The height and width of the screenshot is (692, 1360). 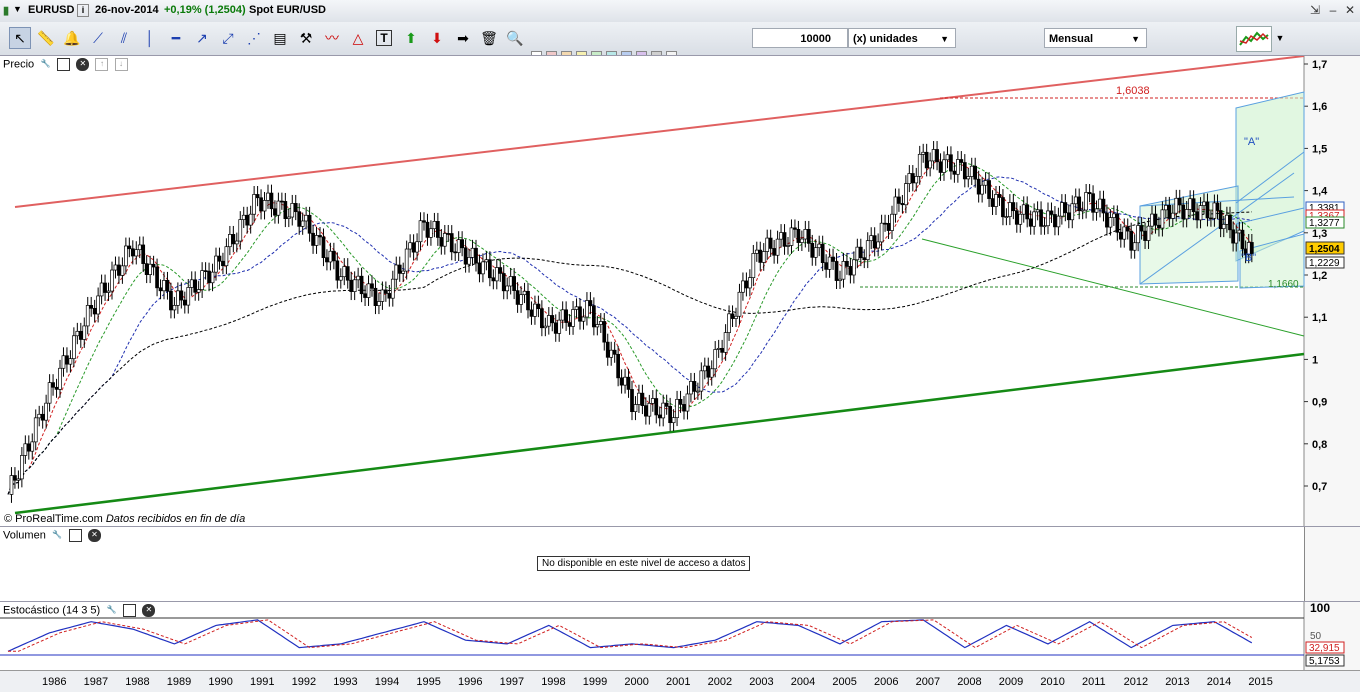 What do you see at coordinates (124, 38) in the screenshot?
I see `channel-icon: ⫽` at bounding box center [124, 38].